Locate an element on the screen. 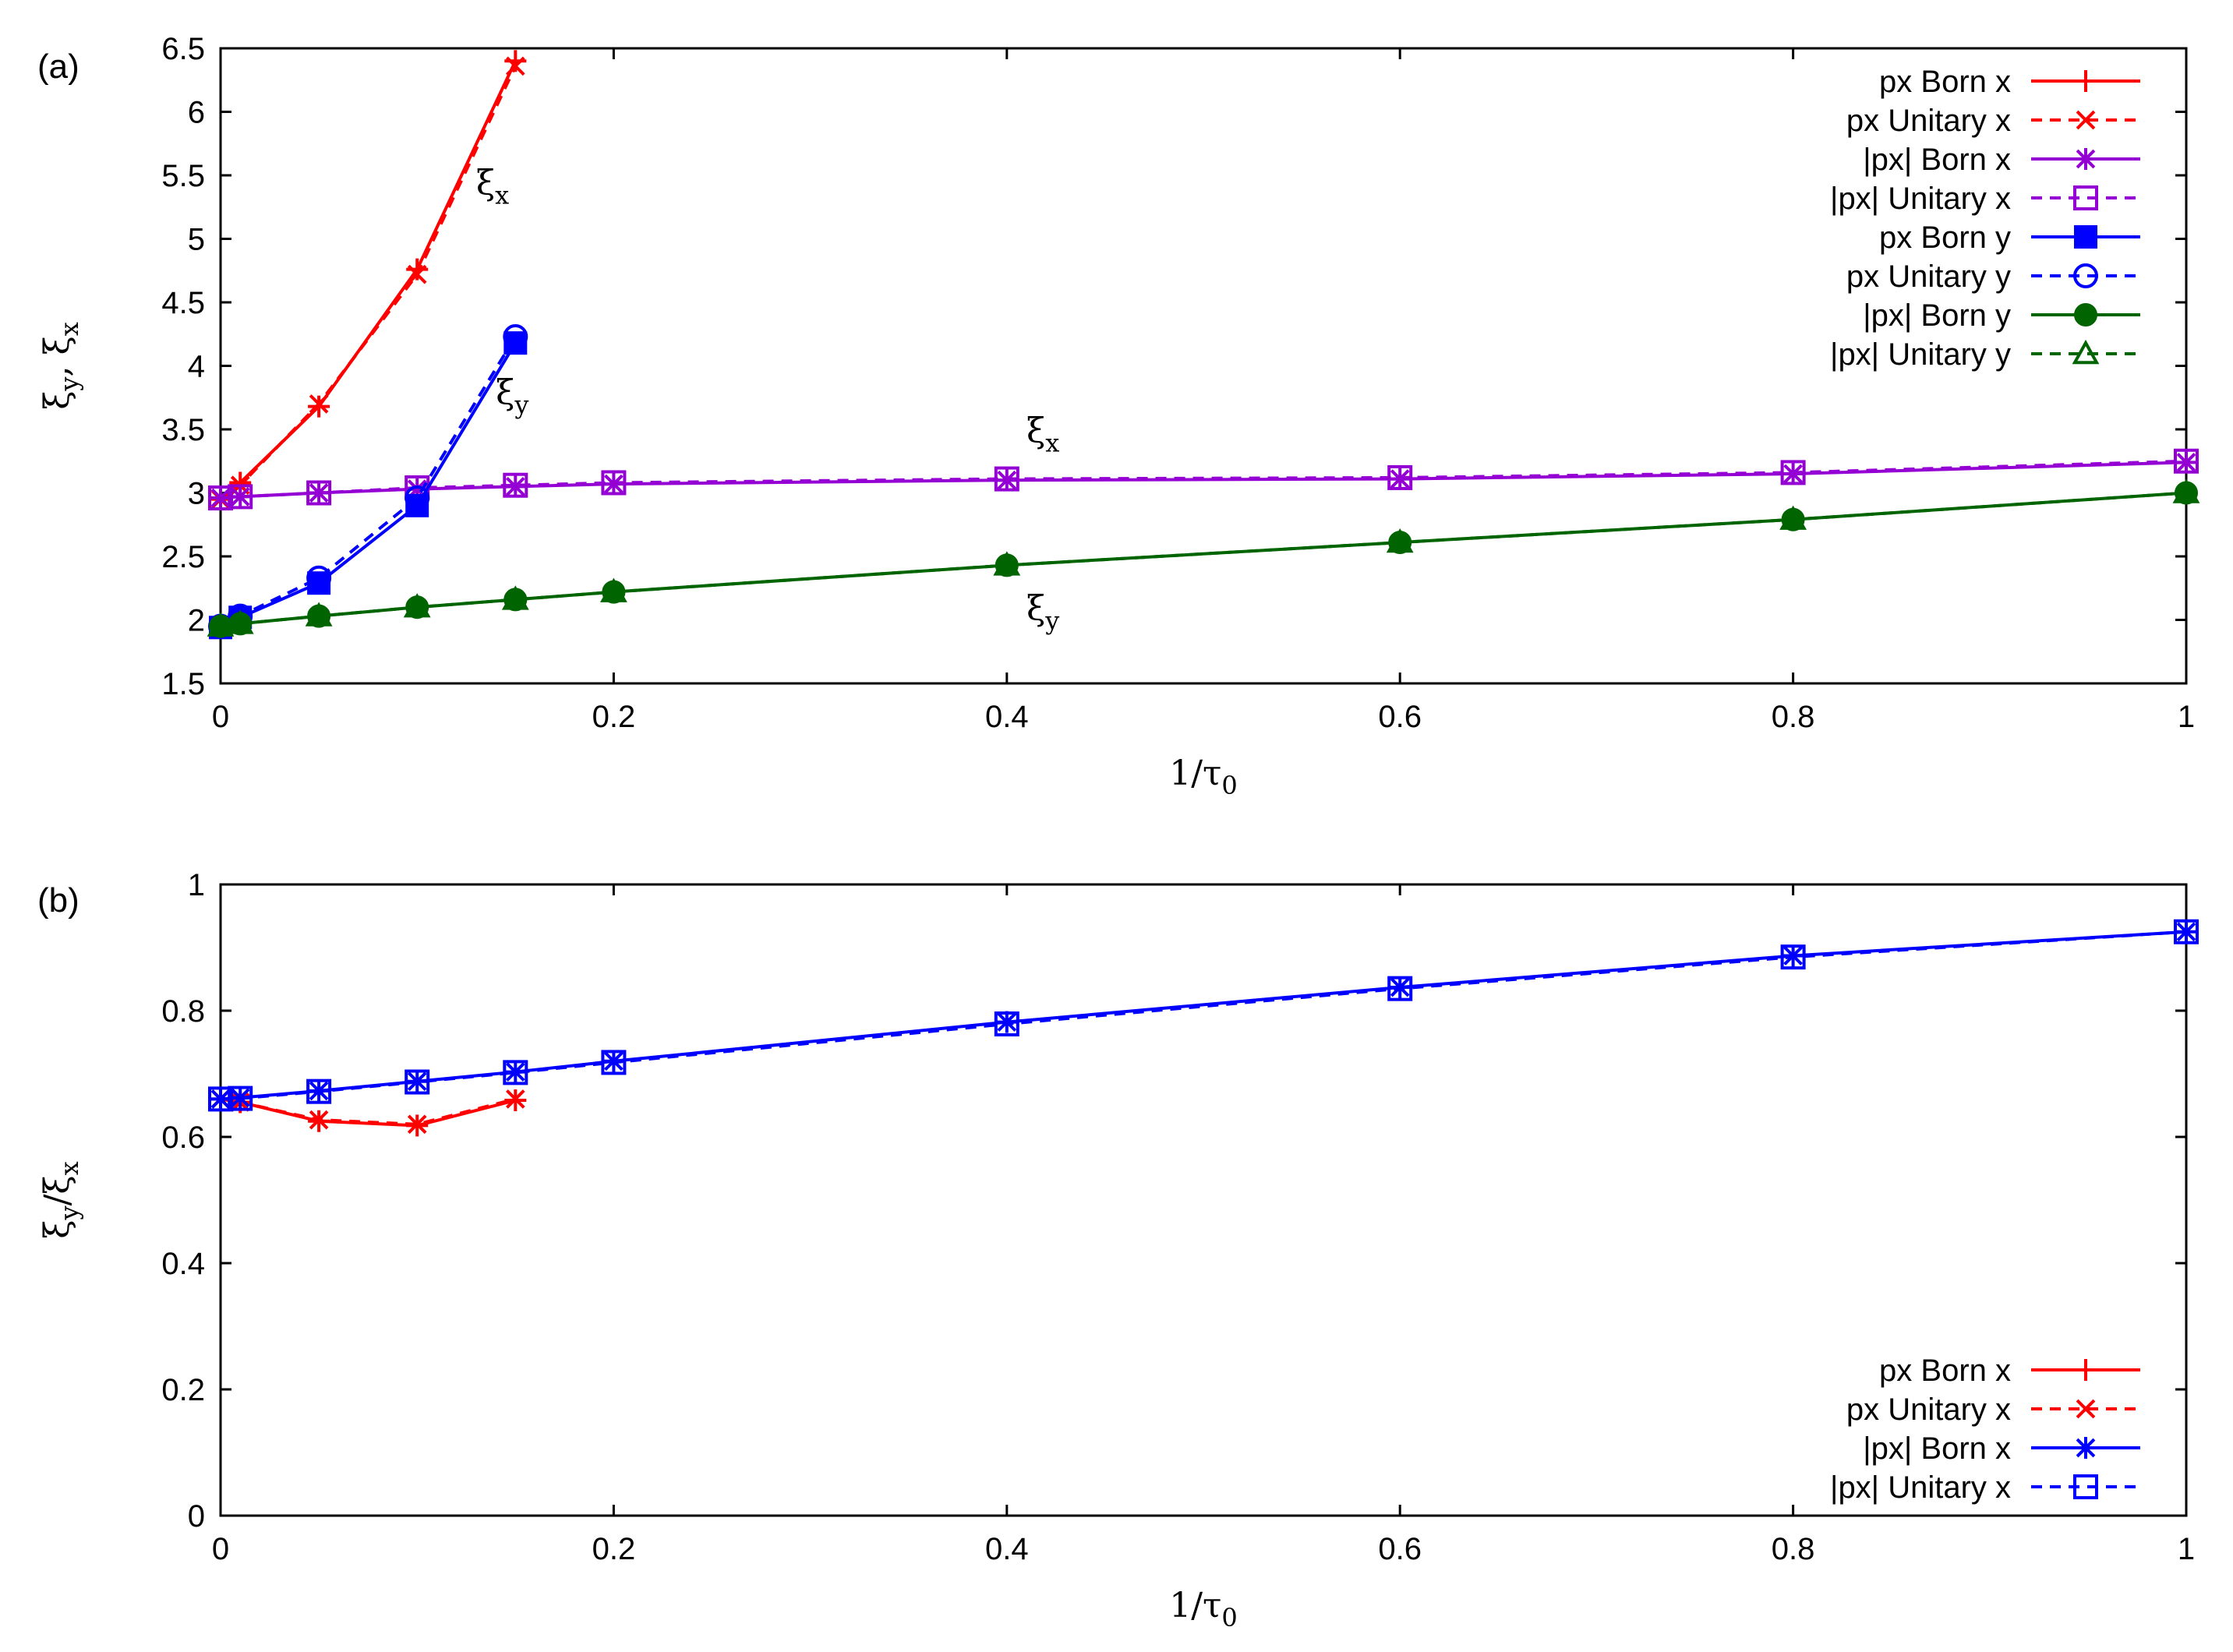 This screenshot has width=2233, height=1652. panel-b-legend-label: px Unitary x is located at coordinates (1928, 1410).